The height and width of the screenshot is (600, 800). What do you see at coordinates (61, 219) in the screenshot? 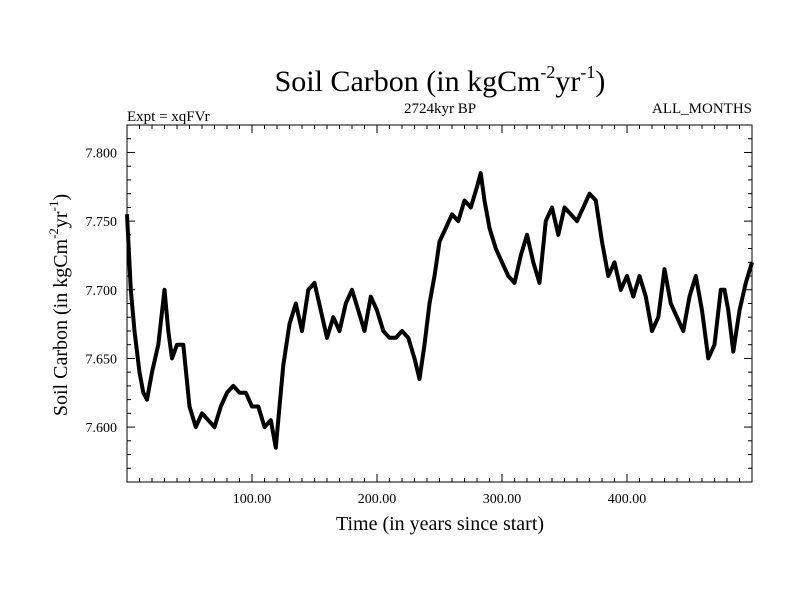
I see `y-axis-label-mid: yr` at bounding box center [61, 219].